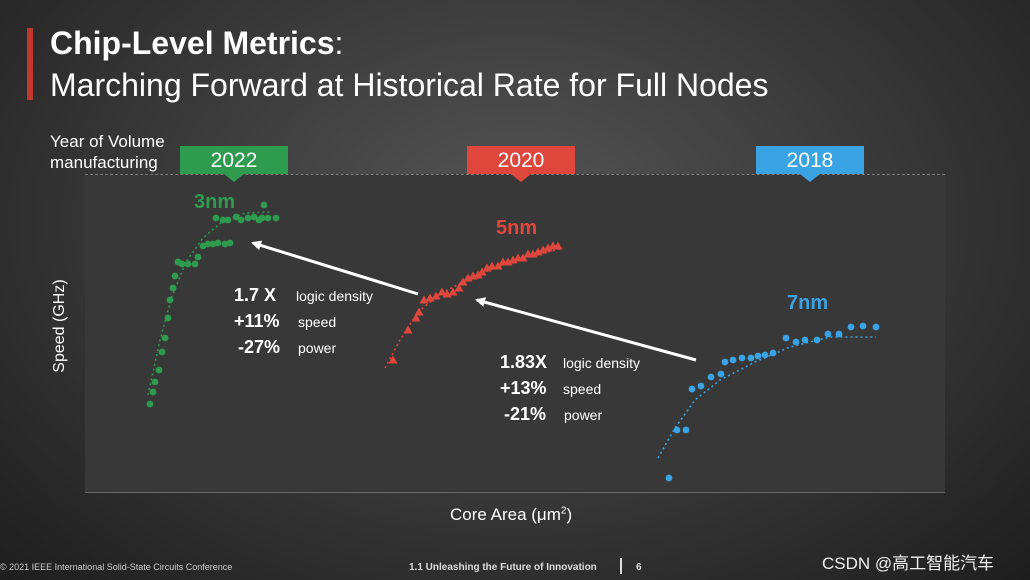 This screenshot has width=1030, height=580. I want to click on title-accent-bar, so click(30, 64).